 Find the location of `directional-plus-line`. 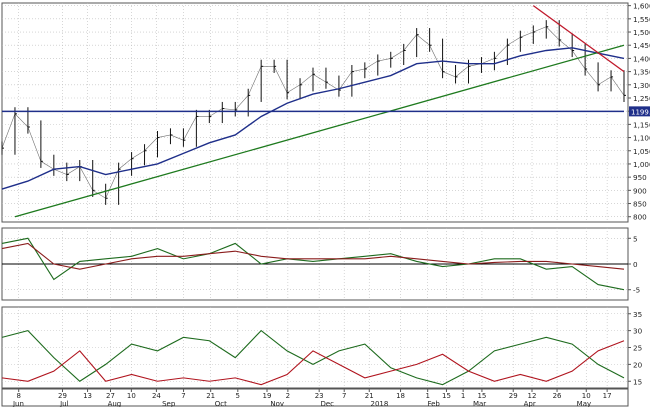

directional-plus-line is located at coordinates (313, 357).